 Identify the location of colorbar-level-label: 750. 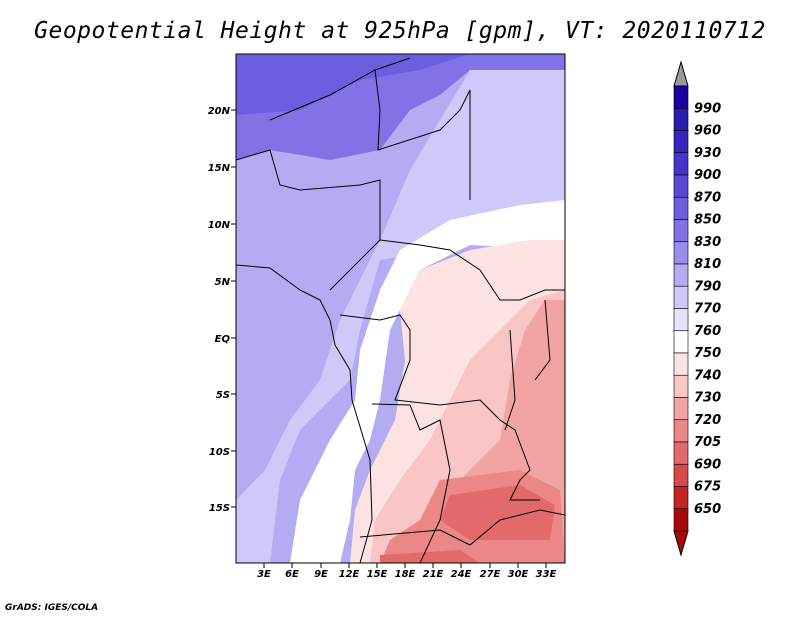
(707, 353).